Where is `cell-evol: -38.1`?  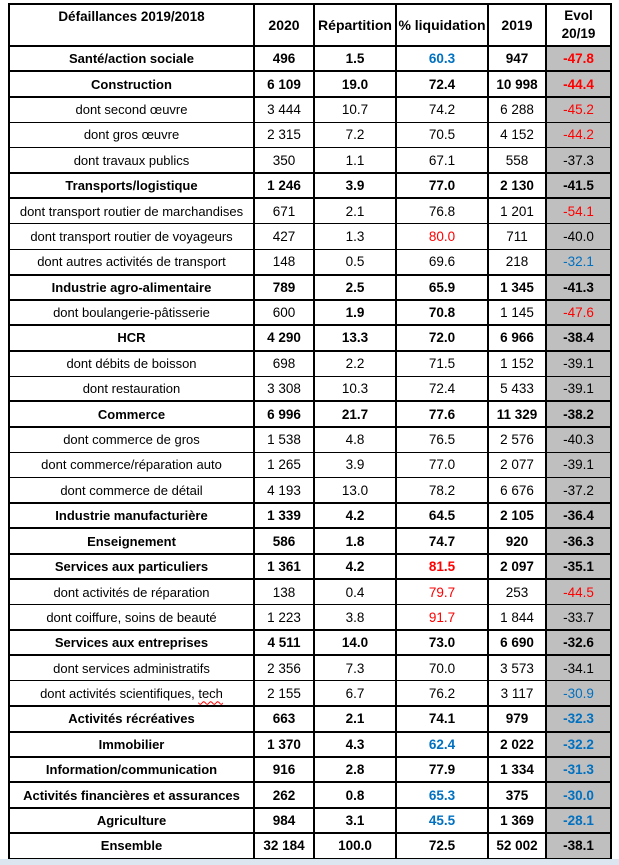 cell-evol: -38.1 is located at coordinates (578, 846).